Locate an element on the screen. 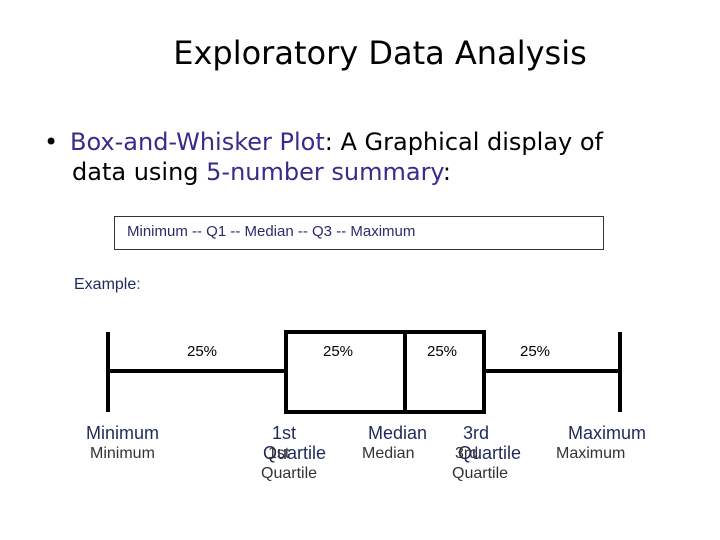  label-median-secondary: Median is located at coordinates (388, 453).